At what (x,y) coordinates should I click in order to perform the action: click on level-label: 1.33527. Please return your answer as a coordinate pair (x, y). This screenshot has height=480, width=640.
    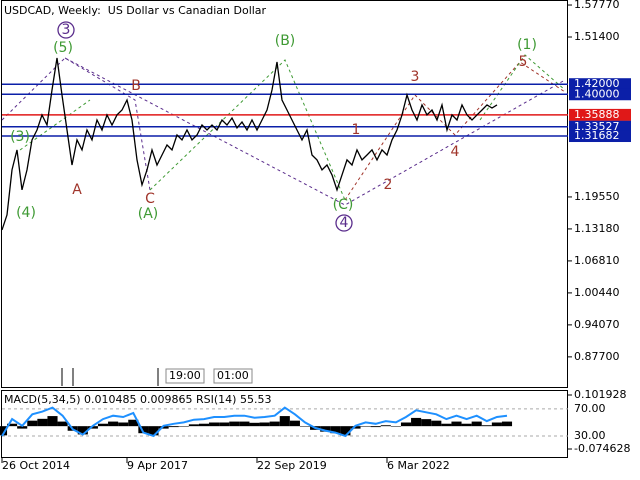
    Looking at the image, I should click on (597, 126).